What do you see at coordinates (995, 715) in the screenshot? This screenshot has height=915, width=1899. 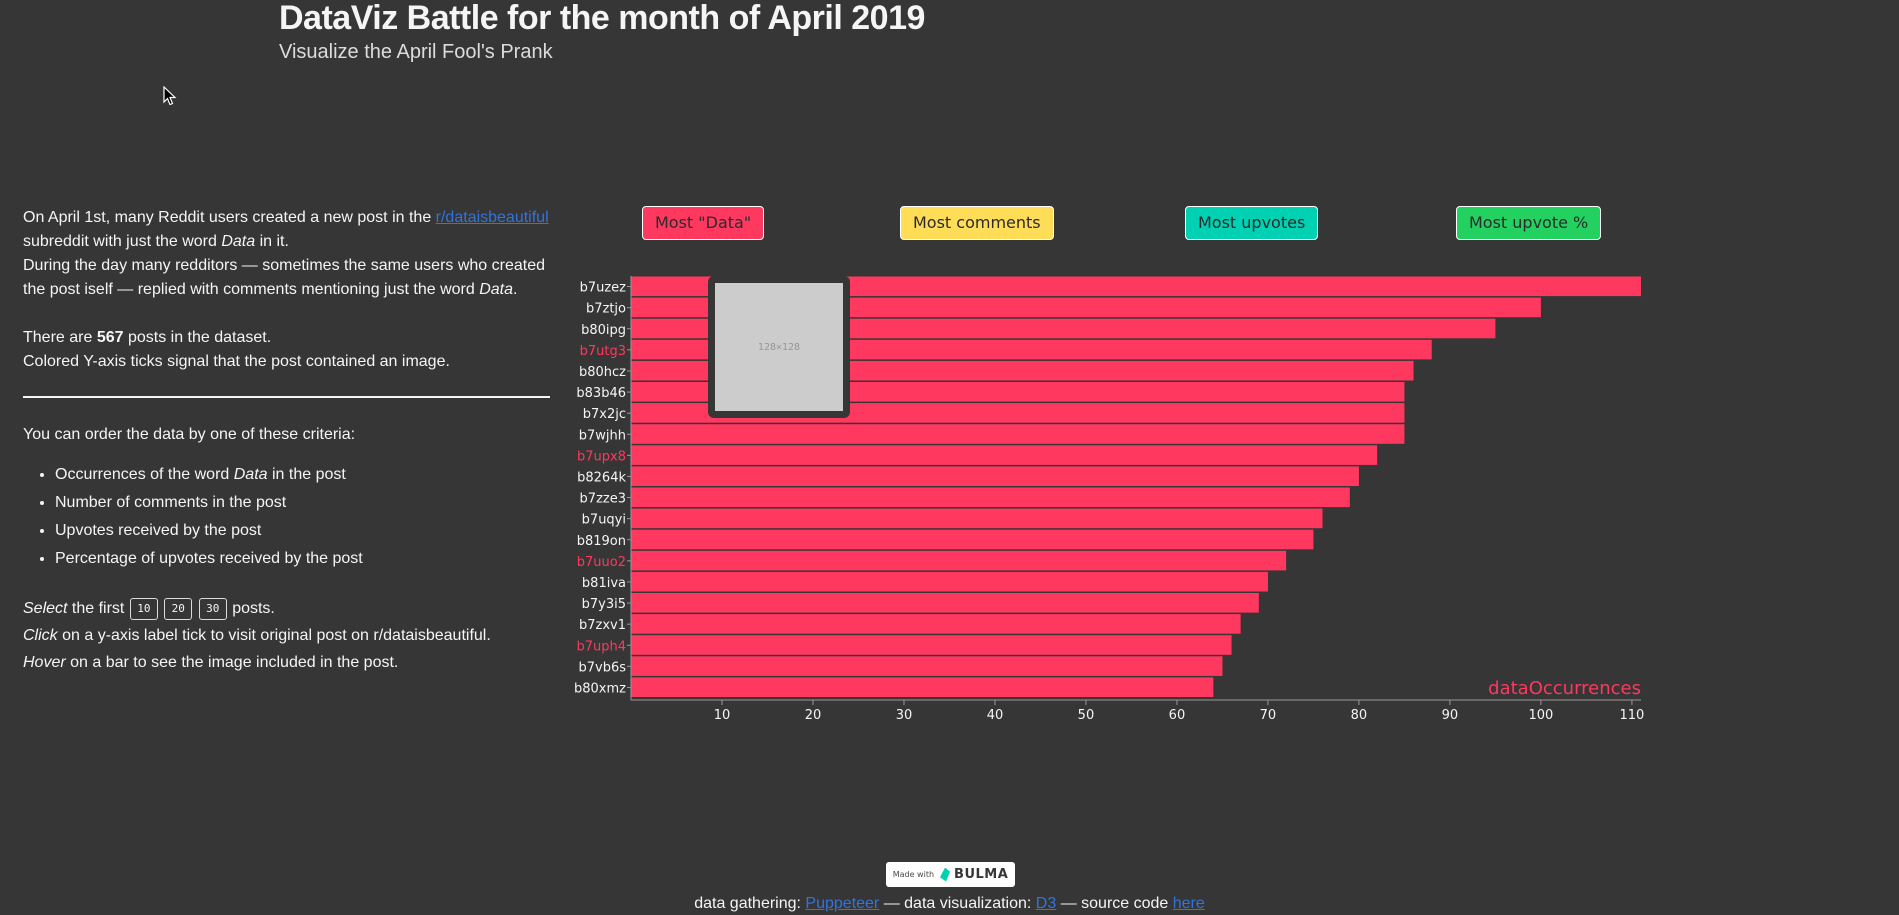 I see `x-tick-label-40: 40` at bounding box center [995, 715].